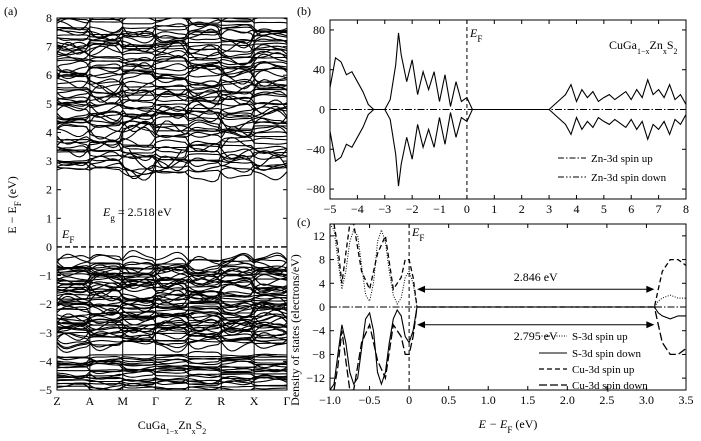 The width and height of the screenshot is (701, 441). What do you see at coordinates (10, 11) in the screenshot?
I see `panel-a-label: (a)` at bounding box center [10, 11].